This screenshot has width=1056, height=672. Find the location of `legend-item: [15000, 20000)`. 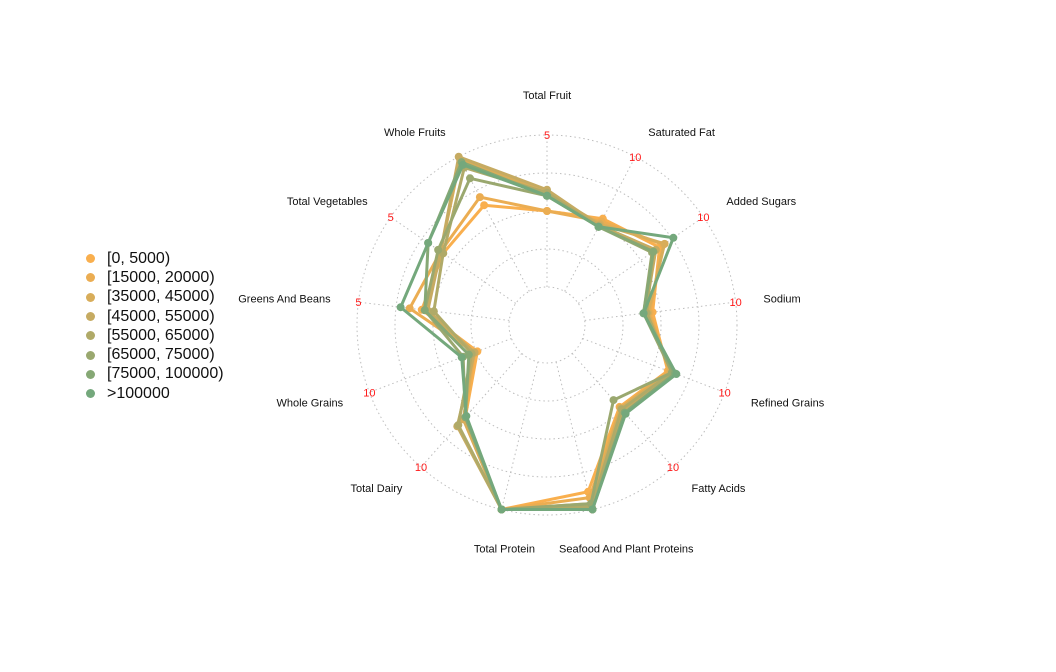

legend-item: [15000, 20000) is located at coordinates (155, 277).